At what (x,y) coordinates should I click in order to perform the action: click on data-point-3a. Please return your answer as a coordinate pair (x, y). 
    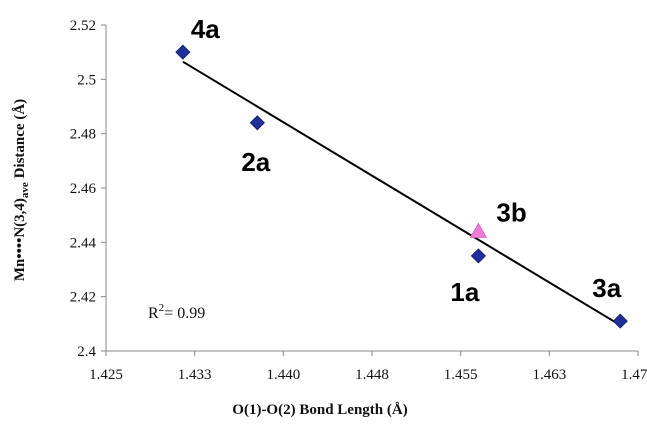
    Looking at the image, I should click on (620, 321).